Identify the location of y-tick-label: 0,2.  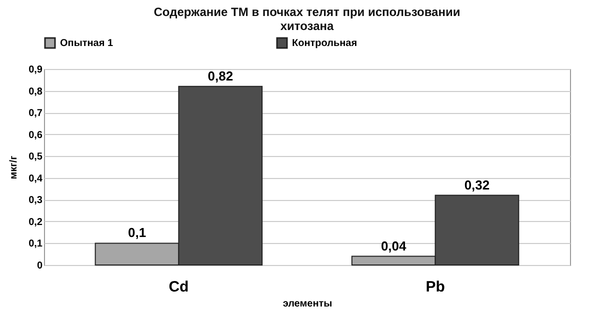
(35, 222).